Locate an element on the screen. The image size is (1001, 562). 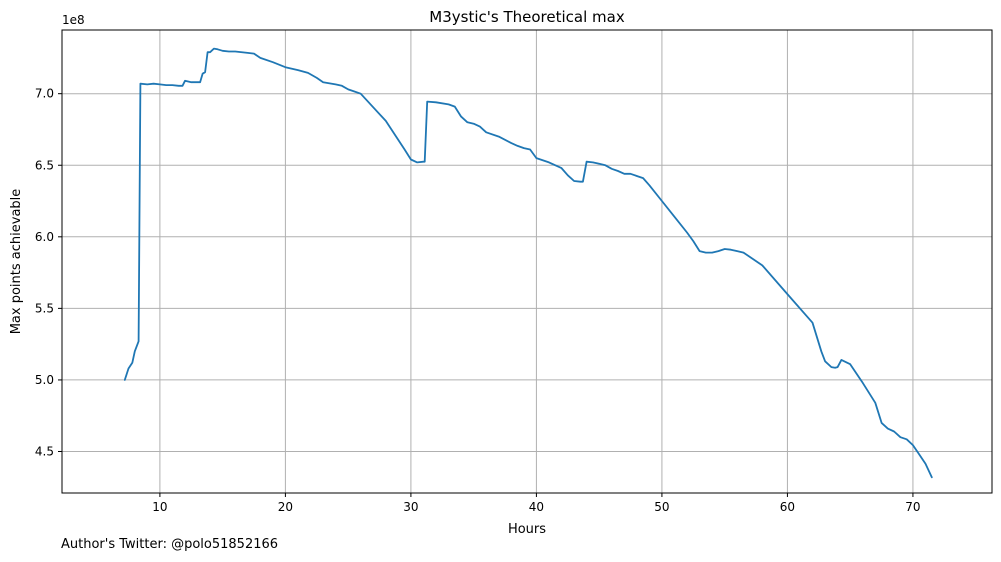
y-axis-offset-label: 1e8 is located at coordinates (73, 20).